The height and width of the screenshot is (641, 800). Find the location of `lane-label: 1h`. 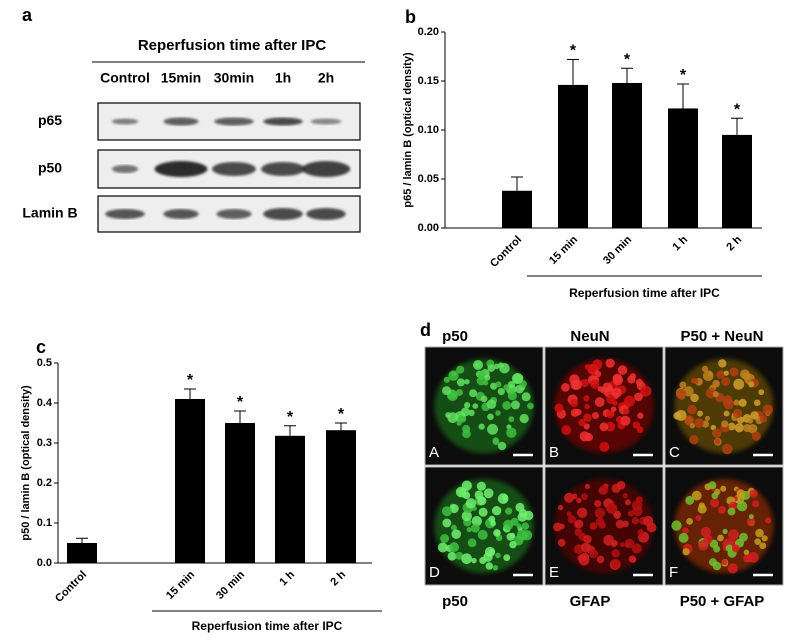

lane-label: 1h is located at coordinates (283, 78).